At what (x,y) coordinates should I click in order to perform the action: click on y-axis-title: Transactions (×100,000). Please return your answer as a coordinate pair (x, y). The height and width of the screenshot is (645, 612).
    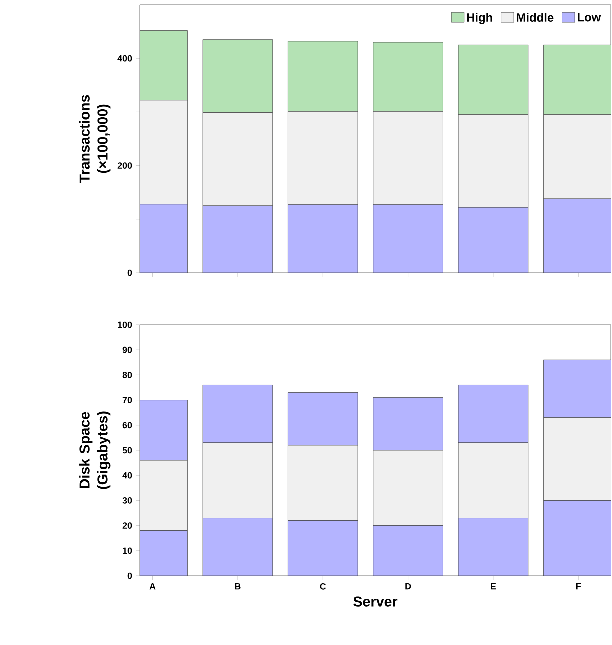
    Looking at the image, I should click on (95, 139).